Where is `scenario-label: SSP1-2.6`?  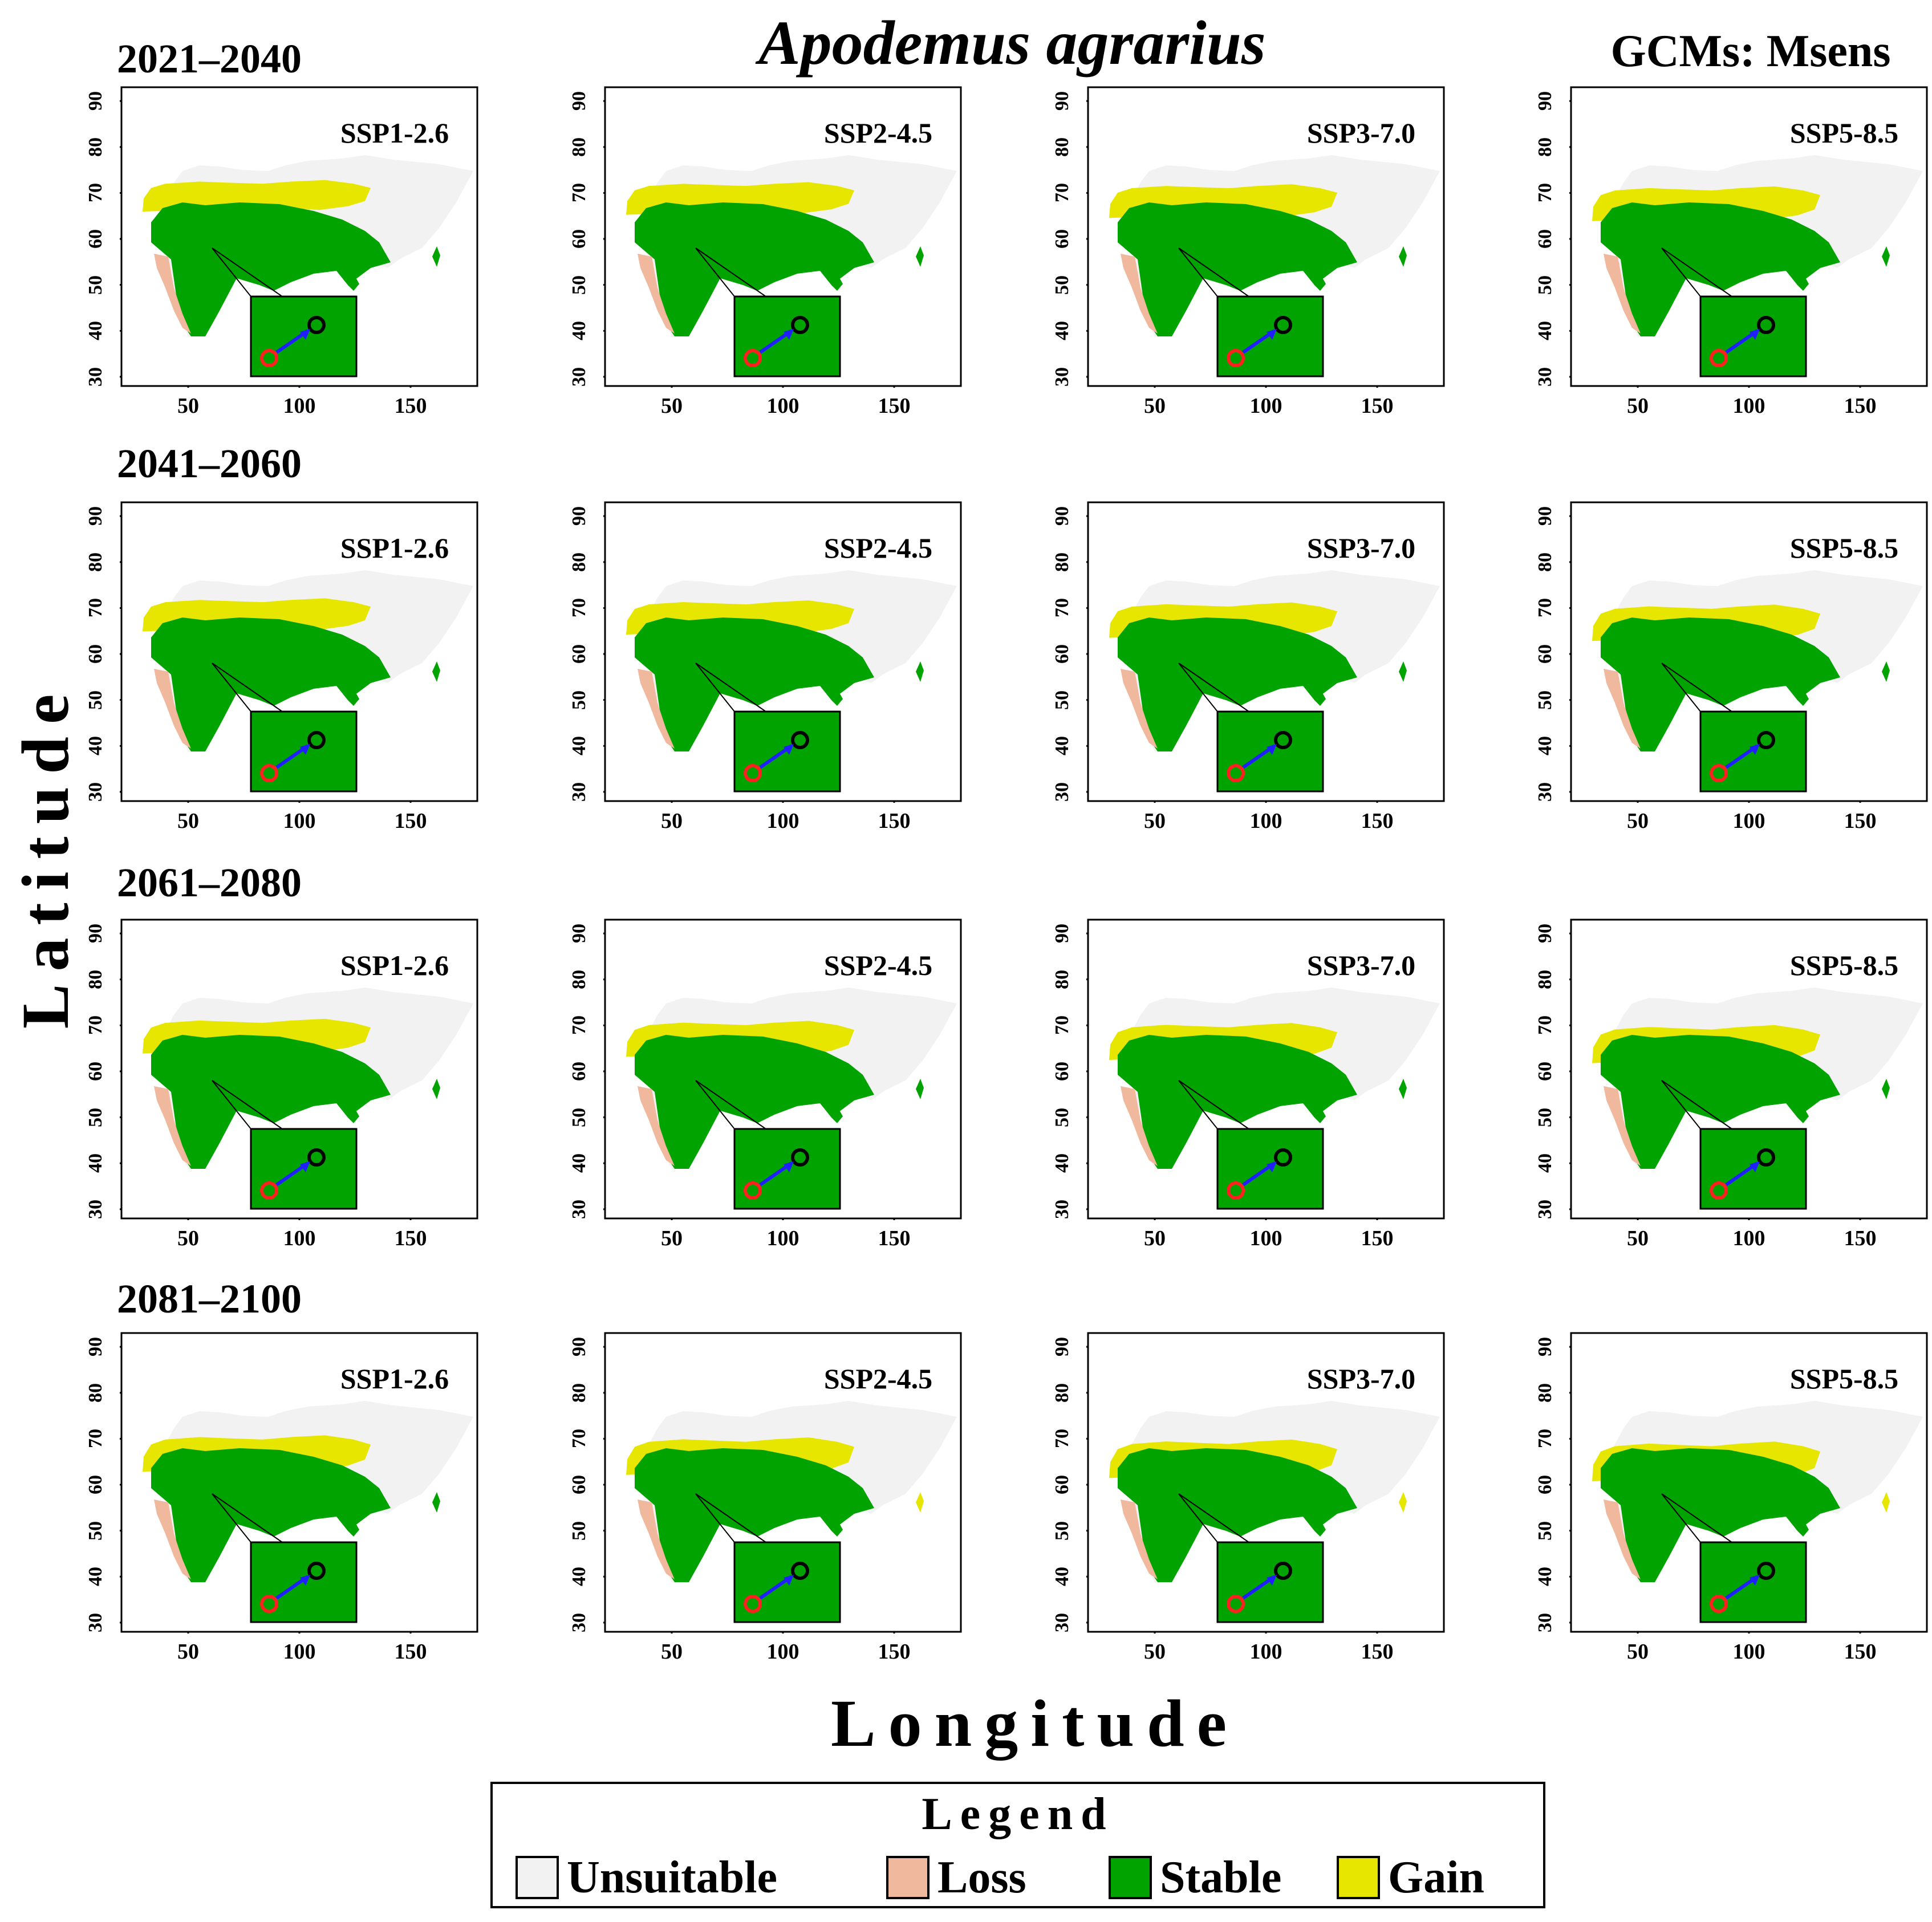 scenario-label: SSP1-2.6 is located at coordinates (394, 965).